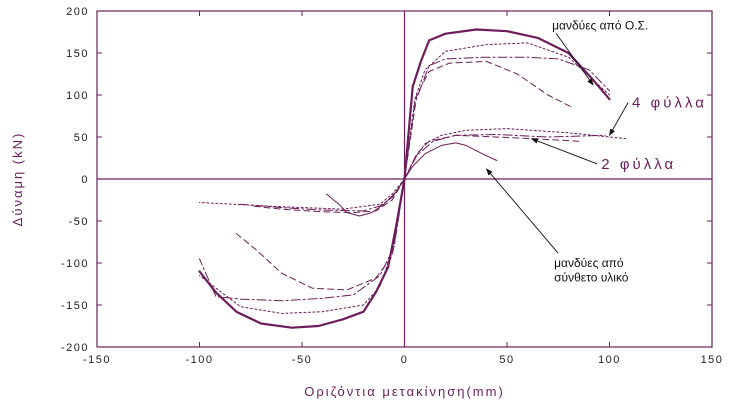  I want to click on y-tick-label: 100, so click(77, 96).